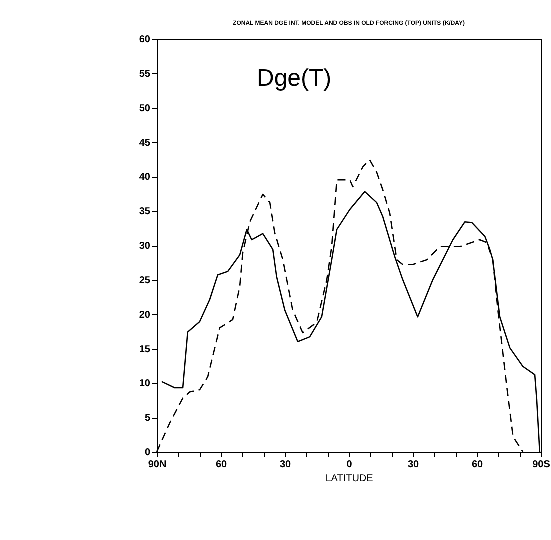 This screenshot has width=551, height=540. I want to click on y-tick-label: 25, so click(145, 280).